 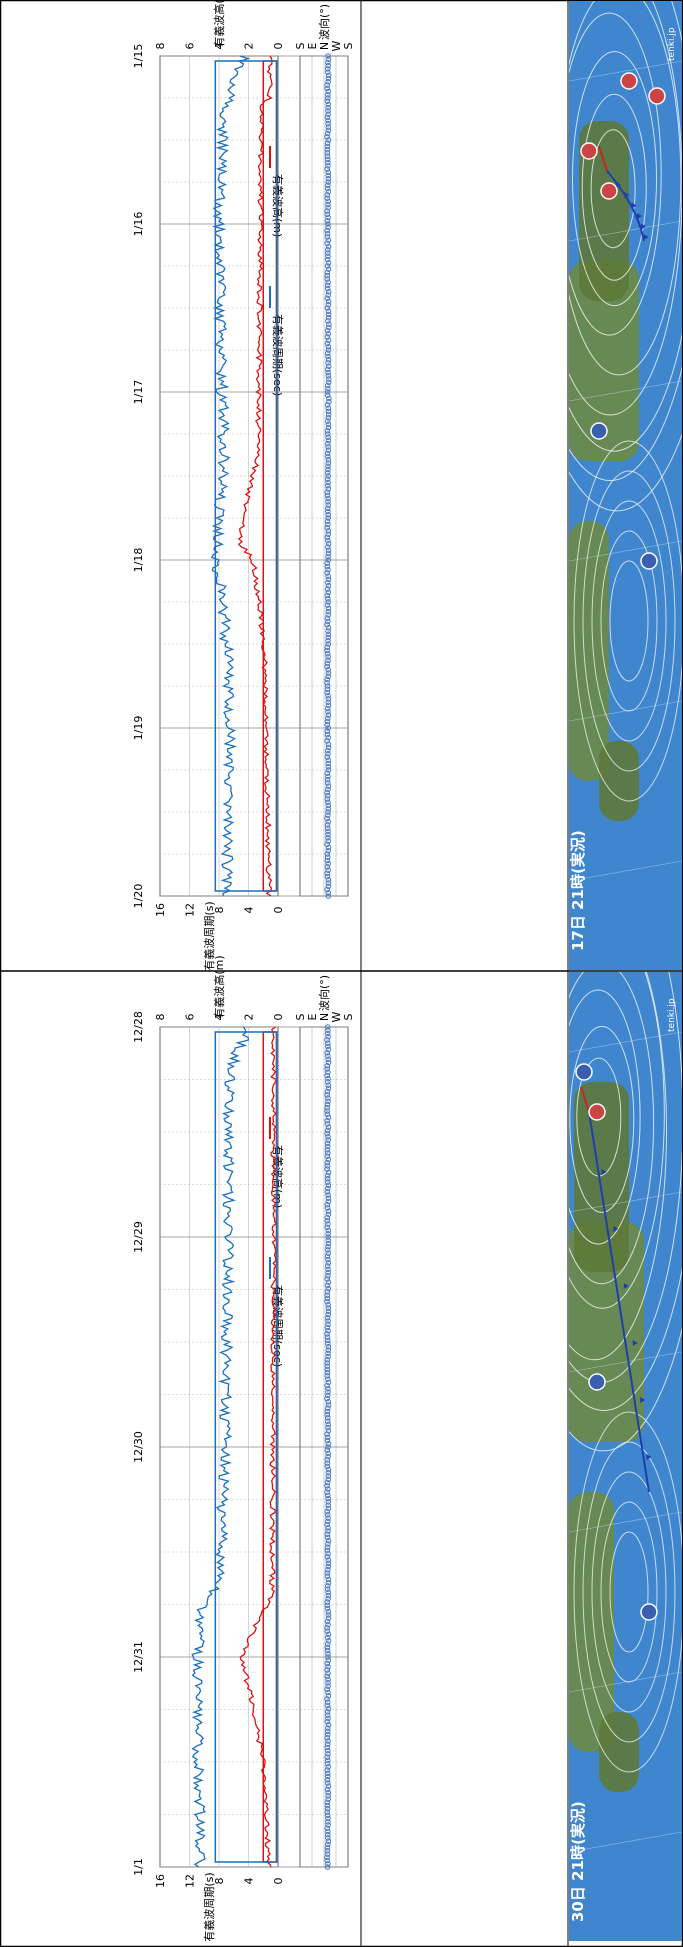 I want to click on height-tick-label: 0, so click(x=278, y=1017).